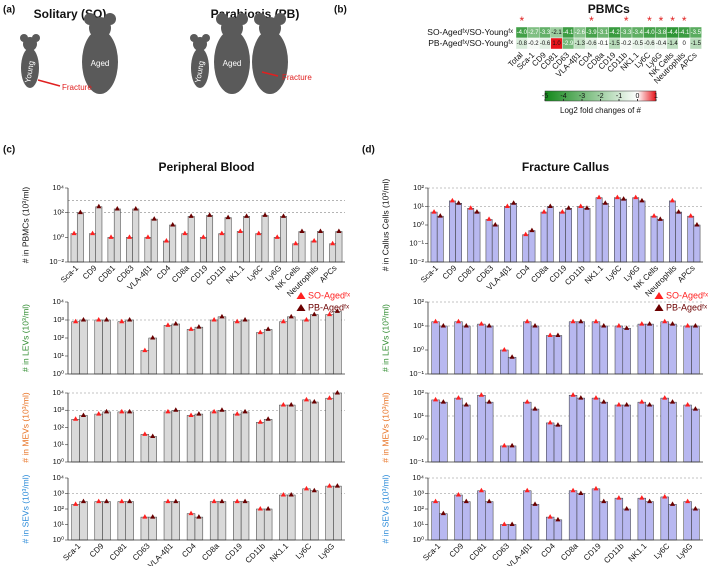 The image size is (709, 566). Describe the element at coordinates (500, 551) in the screenshot. I see `x-tick-label: CD63` at that location.